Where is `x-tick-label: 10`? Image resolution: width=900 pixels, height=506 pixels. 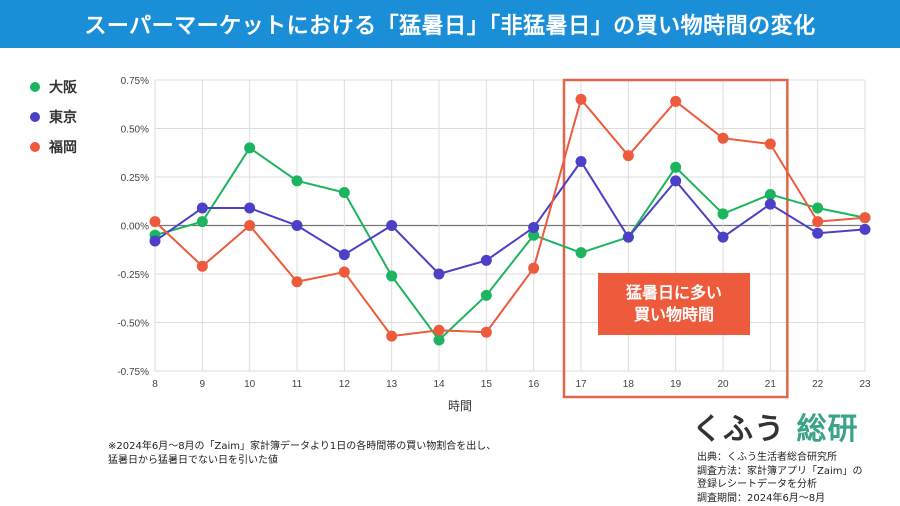 x-tick-label: 10 is located at coordinates (250, 384).